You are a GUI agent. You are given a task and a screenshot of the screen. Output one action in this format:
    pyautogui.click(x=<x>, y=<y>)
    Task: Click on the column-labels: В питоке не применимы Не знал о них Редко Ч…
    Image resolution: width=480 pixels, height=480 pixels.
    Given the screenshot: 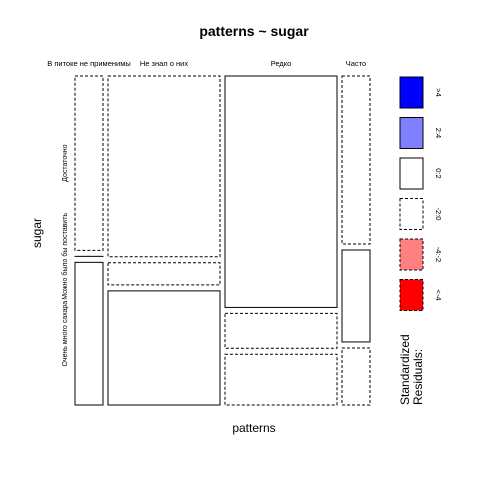 What is the action you would take?
    pyautogui.click(x=206, y=63)
    